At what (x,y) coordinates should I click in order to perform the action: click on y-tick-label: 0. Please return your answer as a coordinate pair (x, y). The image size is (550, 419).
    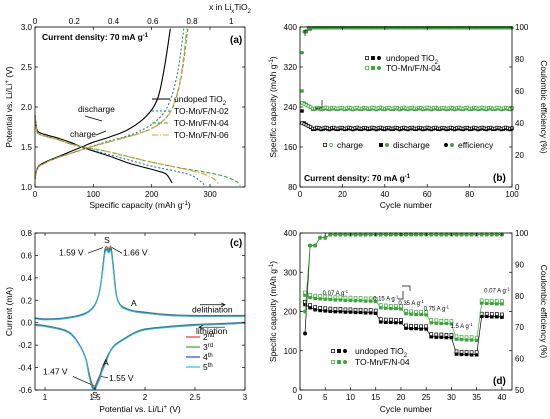
    Looking at the image, I should click on (295, 390).